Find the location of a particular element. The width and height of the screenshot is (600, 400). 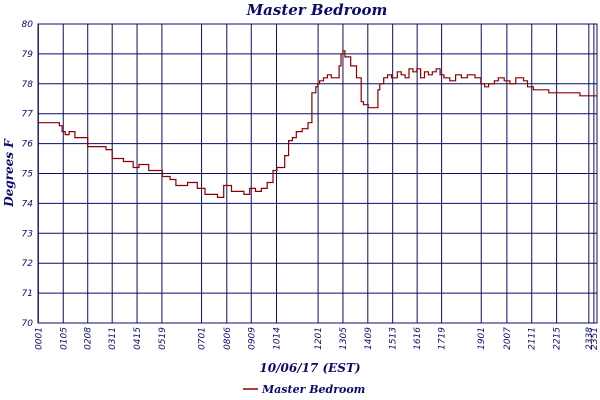

x-tick-label: 2351 is located at coordinates (595, 338).